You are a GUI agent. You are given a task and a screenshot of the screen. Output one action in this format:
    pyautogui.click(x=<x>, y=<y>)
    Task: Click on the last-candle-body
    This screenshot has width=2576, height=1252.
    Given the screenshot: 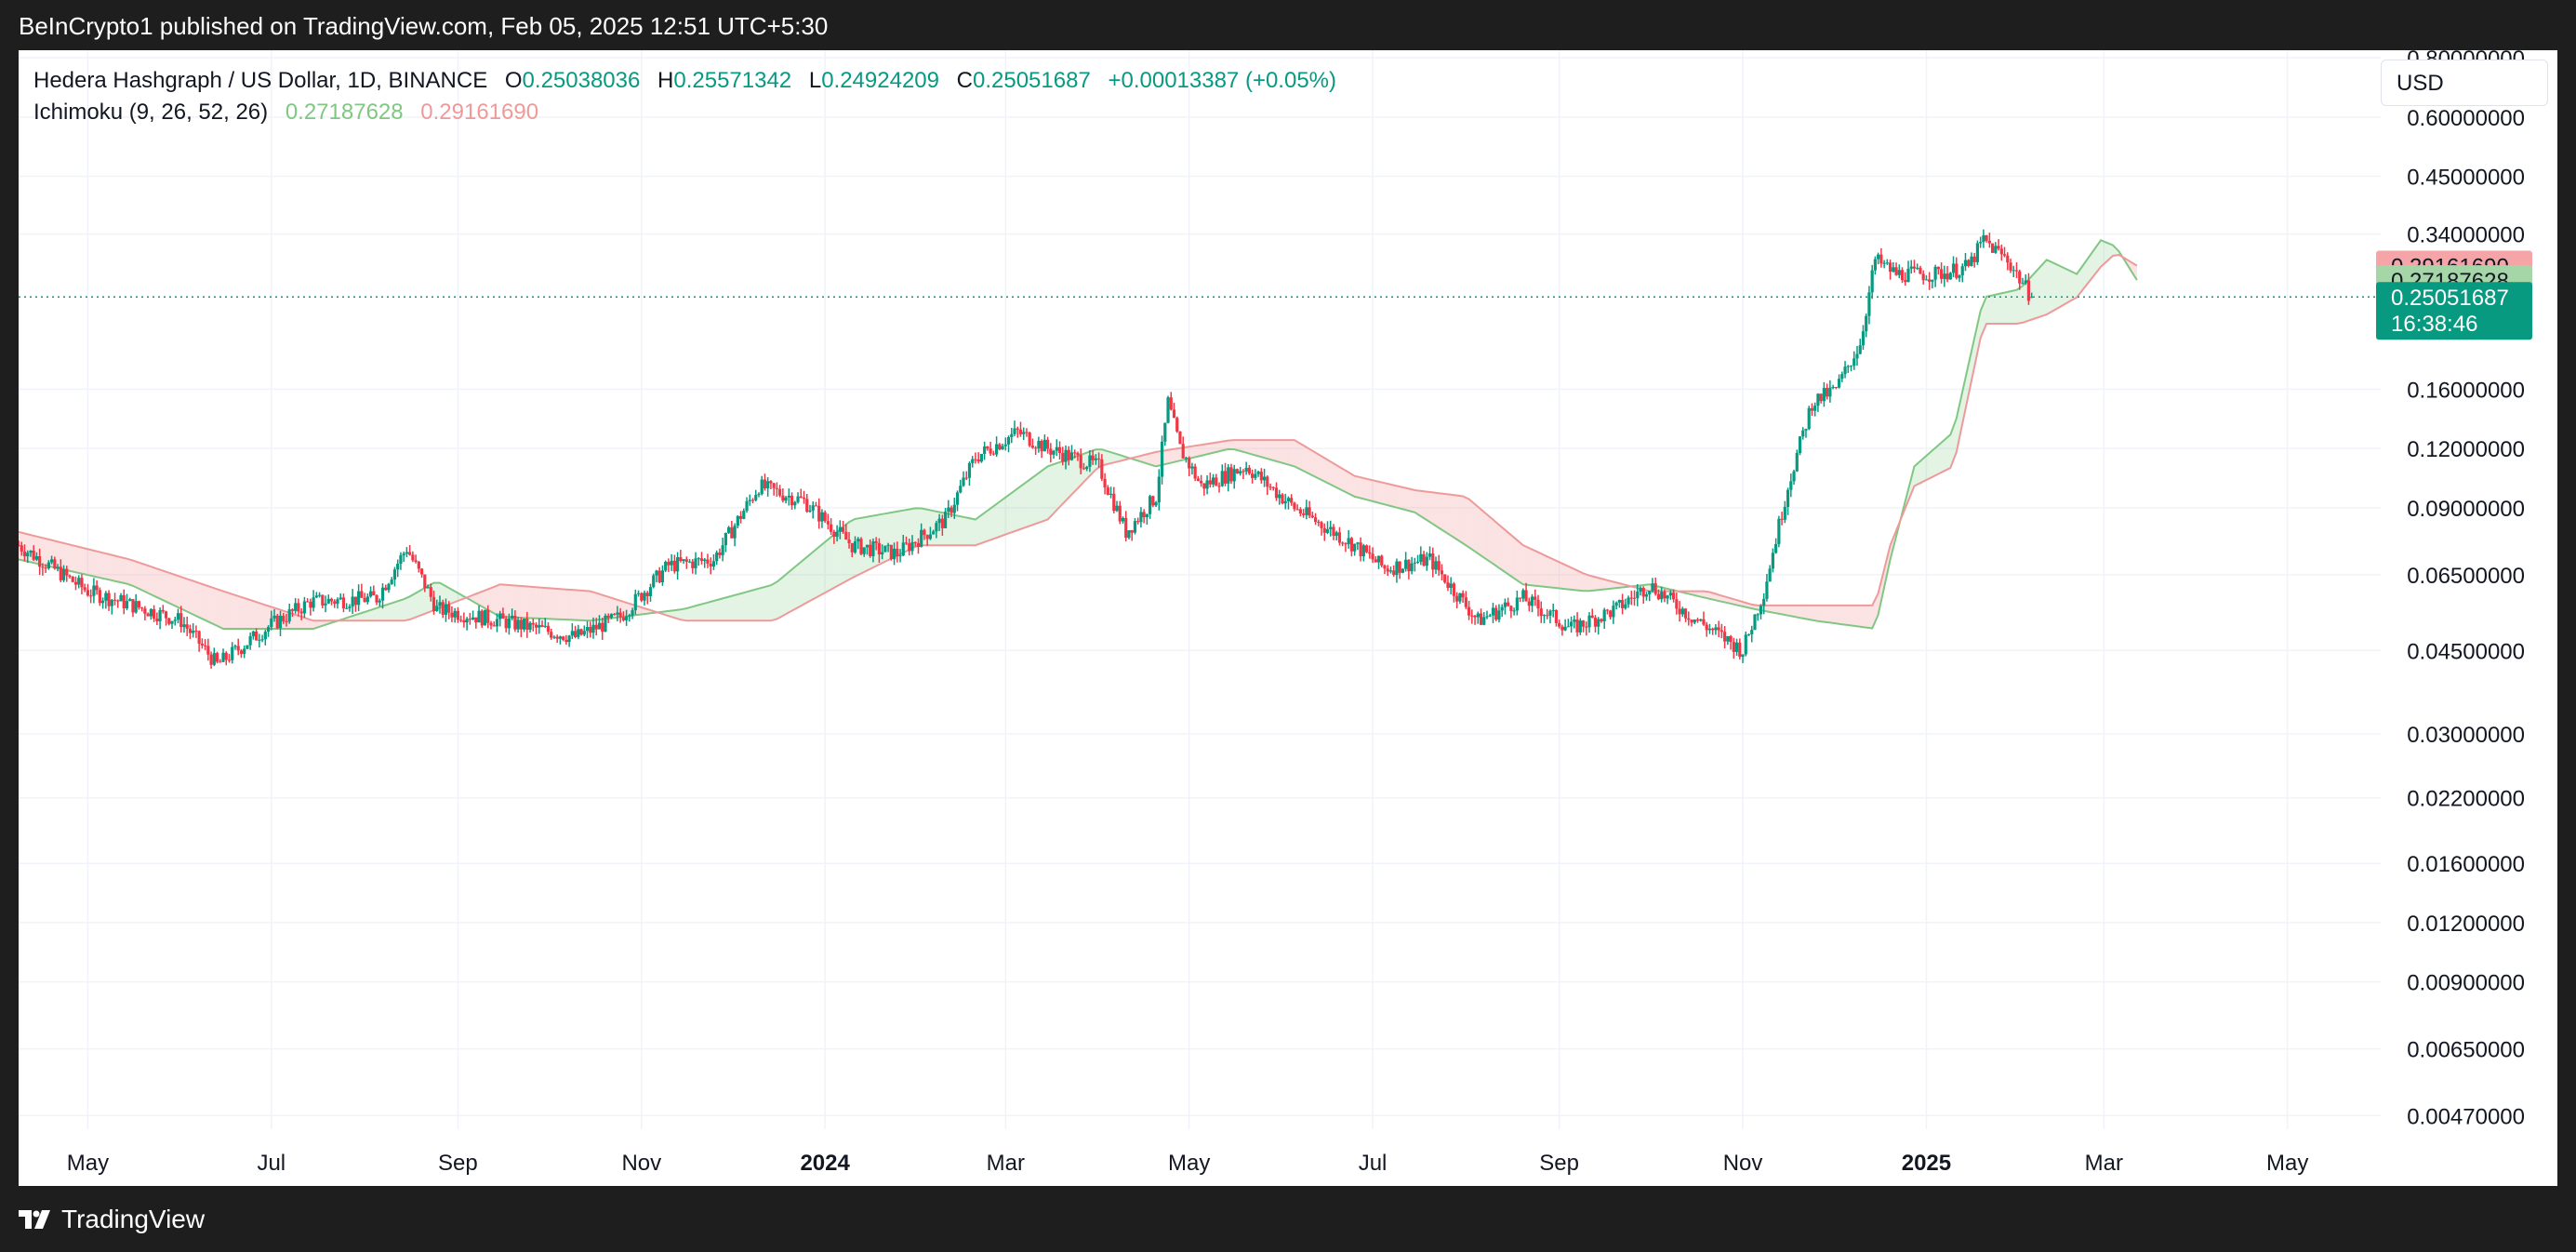 What is the action you would take?
    pyautogui.click(x=2032, y=298)
    